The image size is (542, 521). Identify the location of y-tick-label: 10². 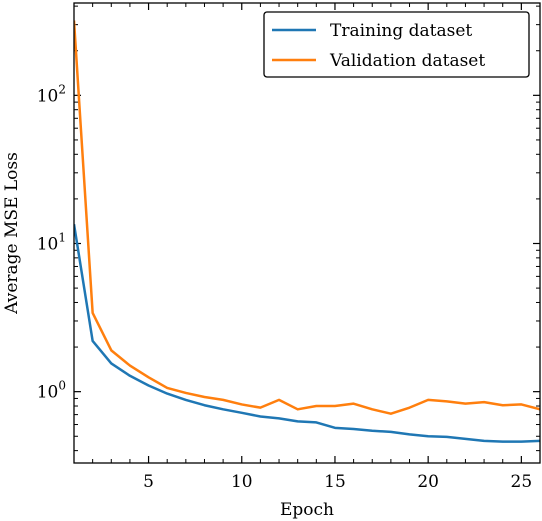
(51, 94).